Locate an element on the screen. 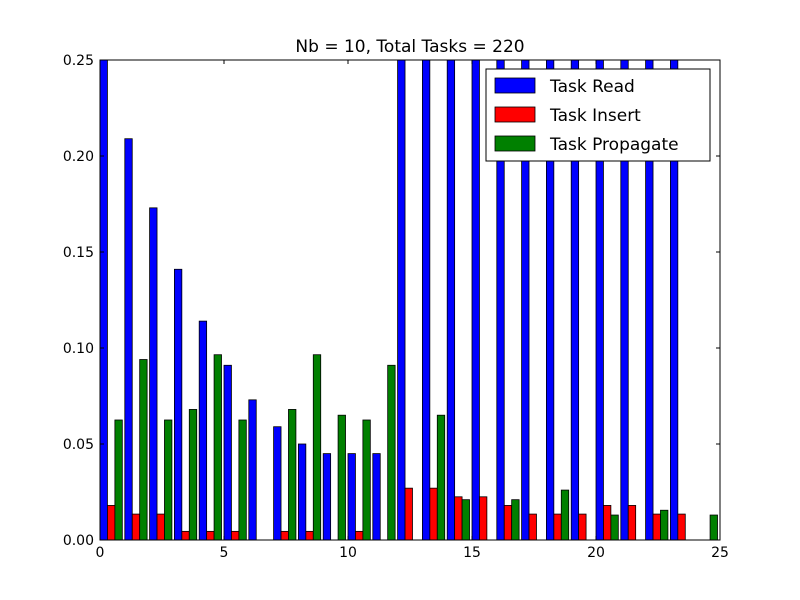  x-tick-label: 10 is located at coordinates (348, 553).